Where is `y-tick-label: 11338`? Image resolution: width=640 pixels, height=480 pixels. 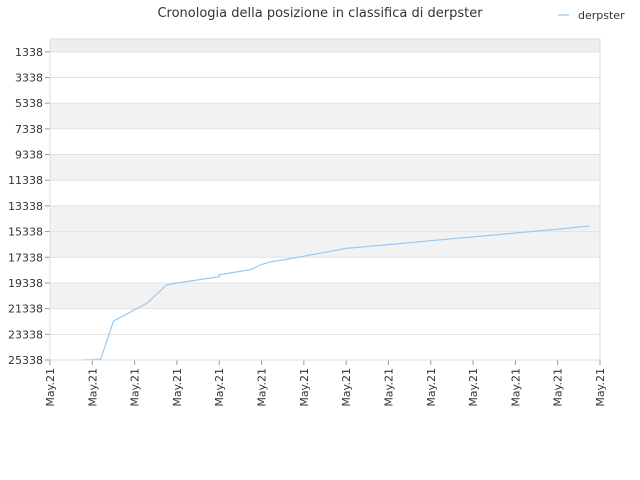 y-tick-label: 11338 is located at coordinates (25, 180).